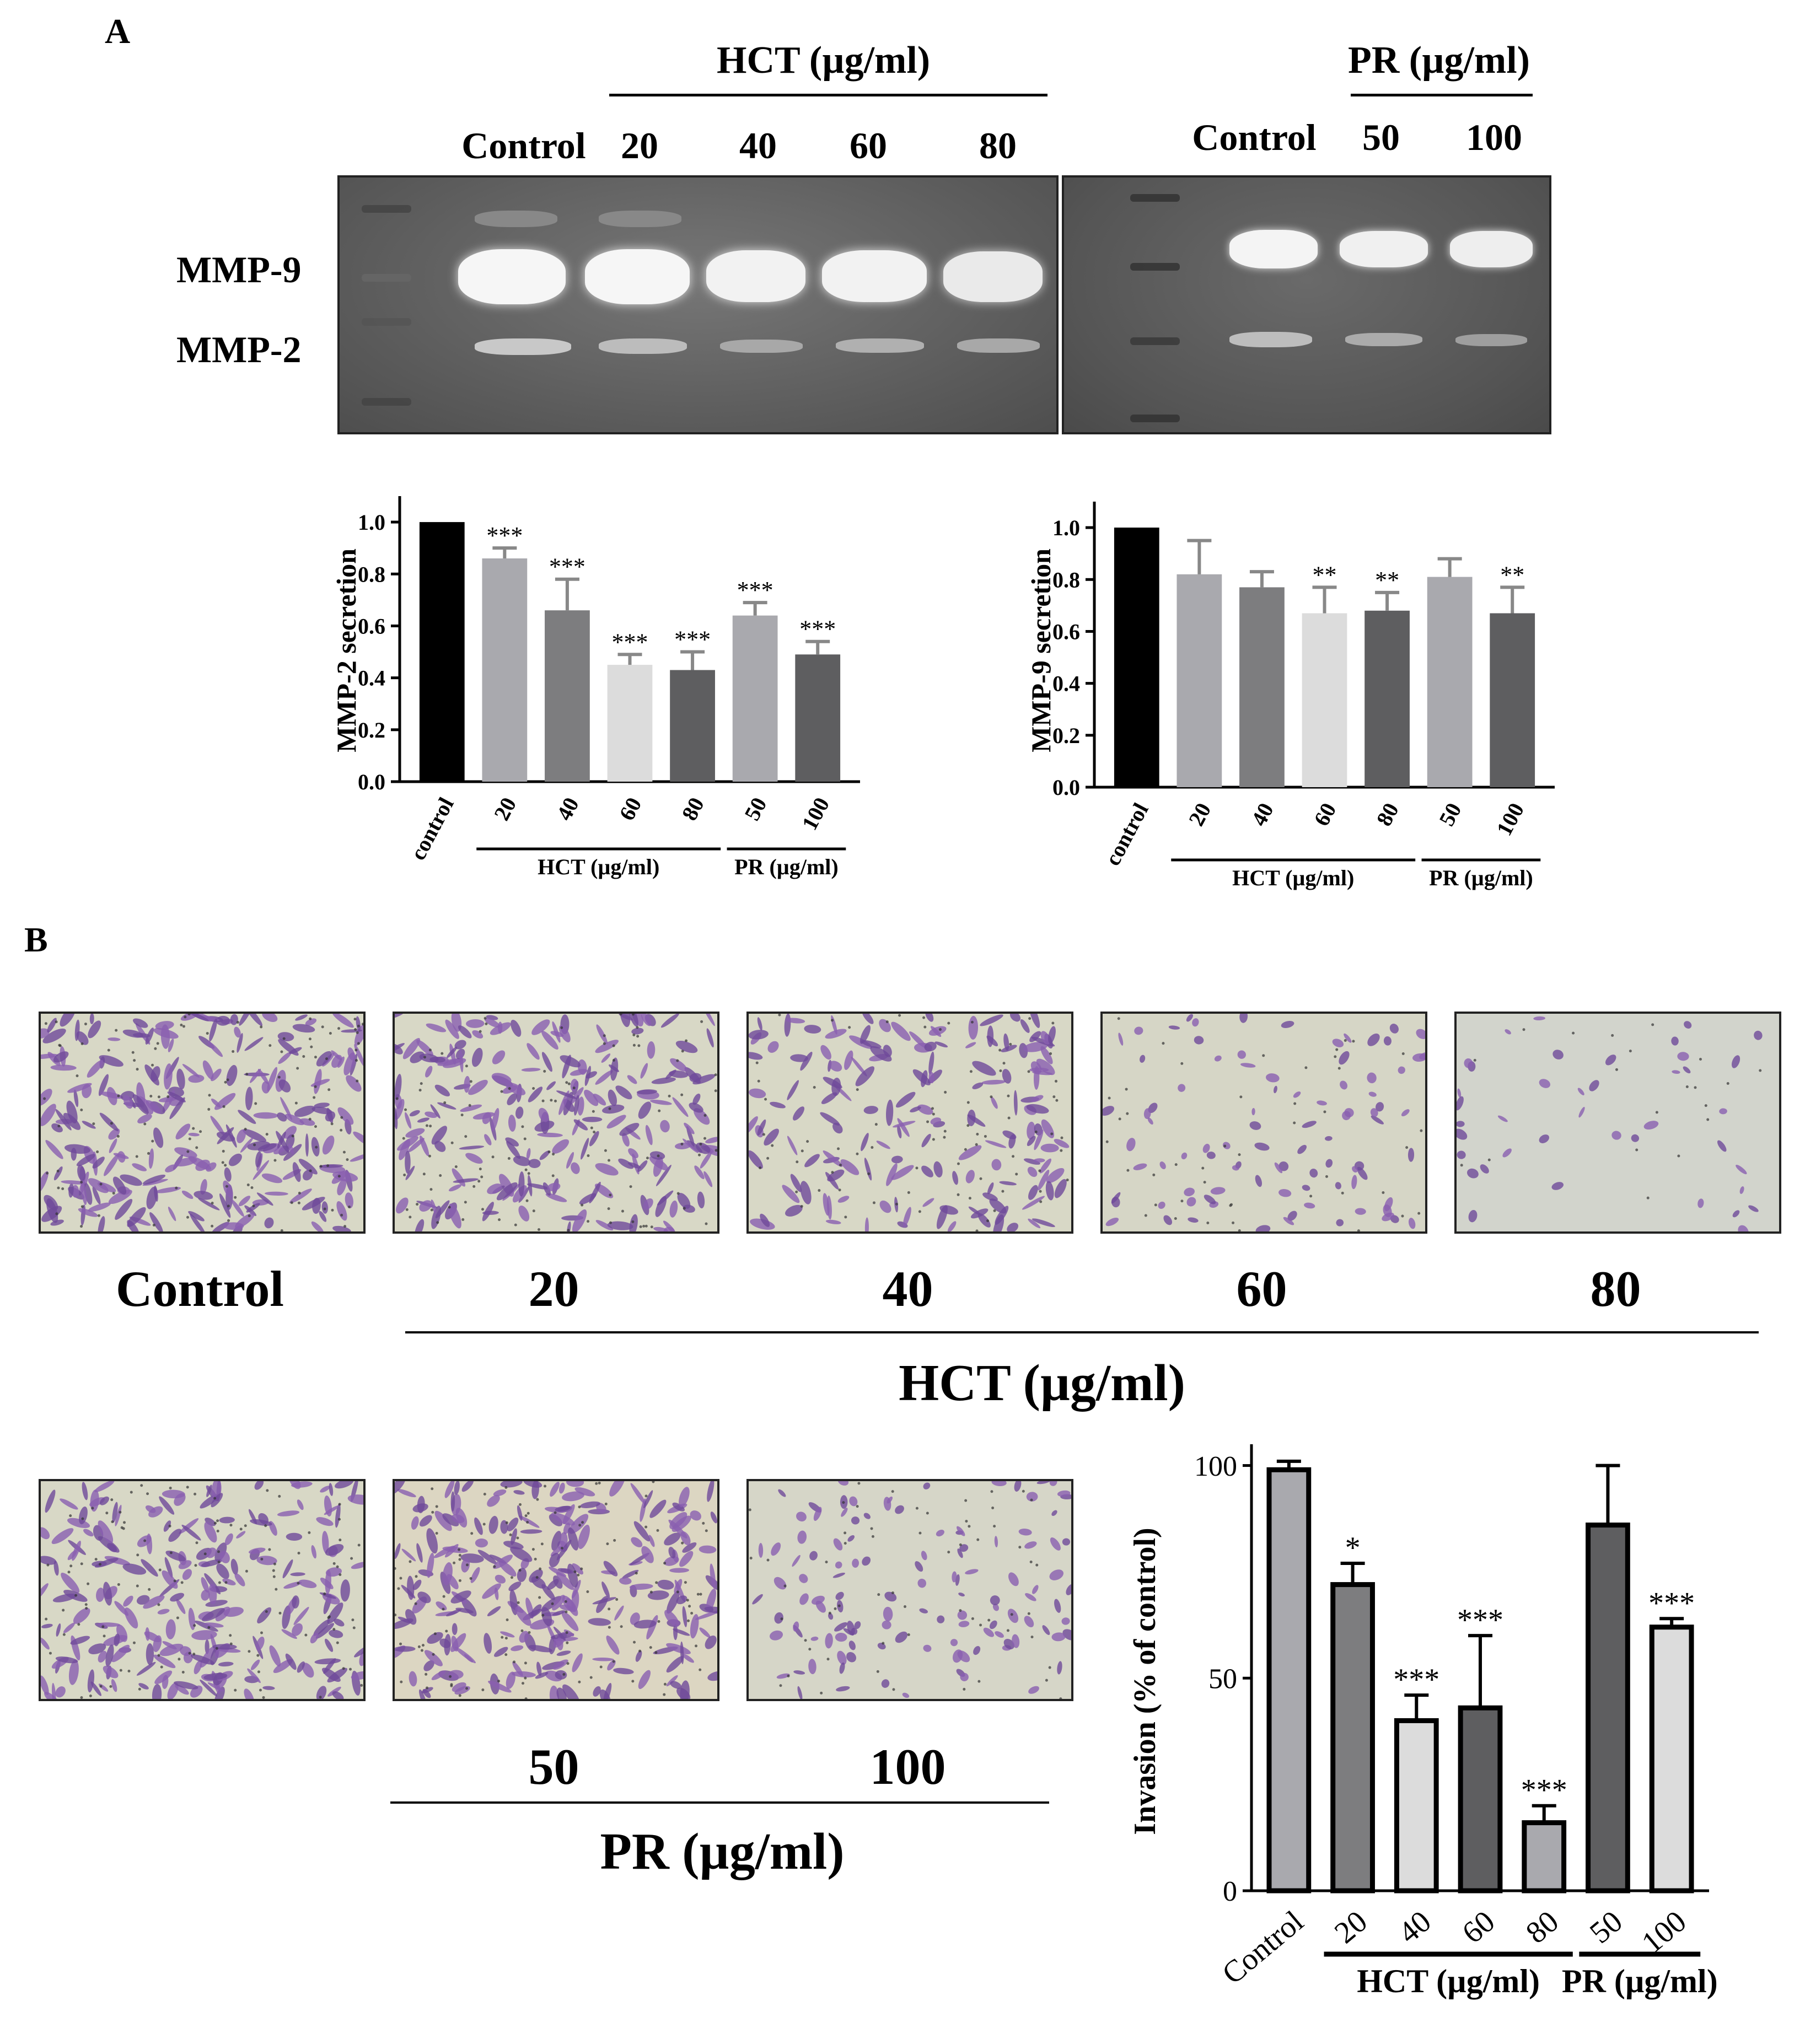 This screenshot has width=1805, height=2044. I want to click on x-tick-label: 80, so click(1388, 815).